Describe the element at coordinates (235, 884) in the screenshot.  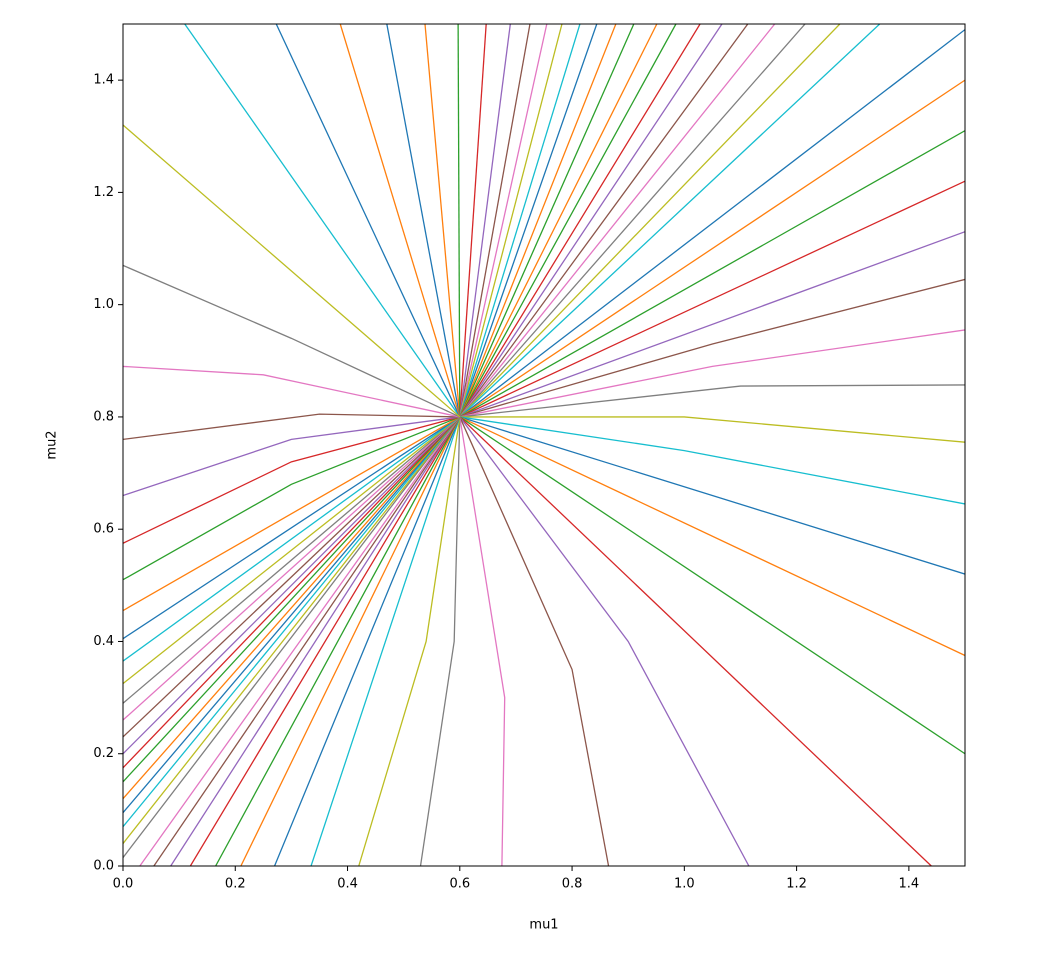
I see `x-tick-label: 0.2` at that location.